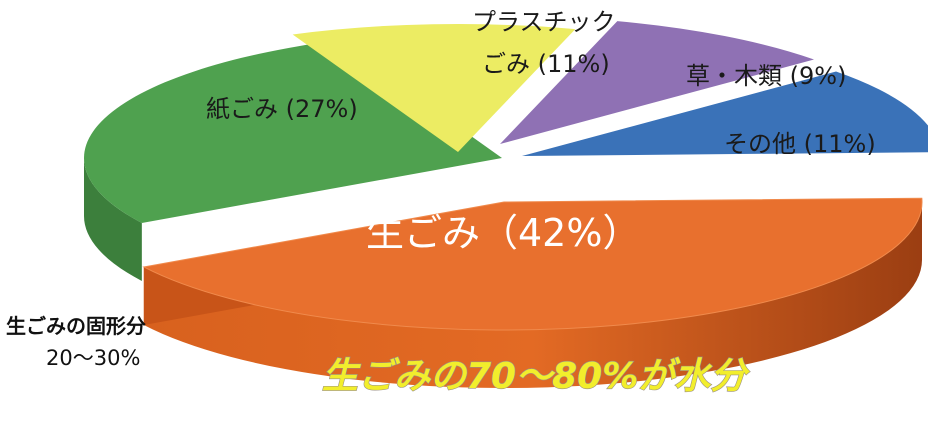  I want to click on label-plastic-line1: プラスチック, so click(544, 22).